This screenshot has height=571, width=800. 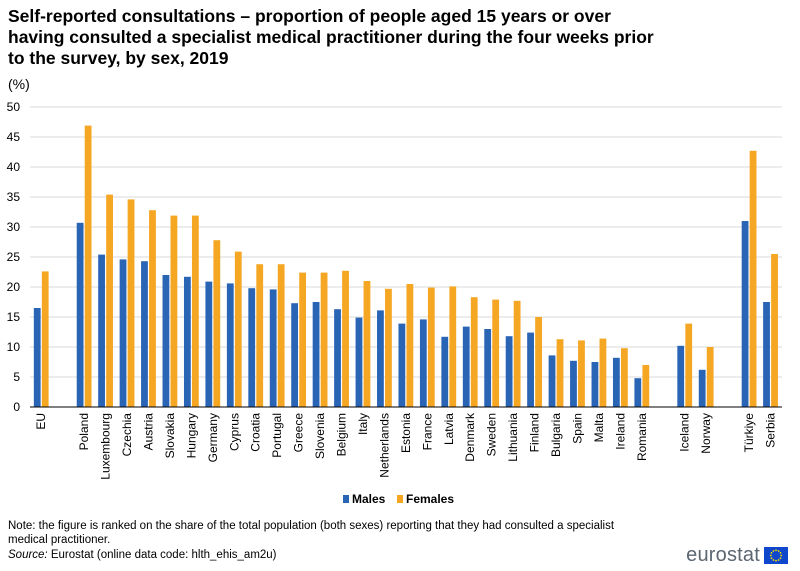 What do you see at coordinates (556, 435) in the screenshot?
I see `x-tick-label: Bulgaria` at bounding box center [556, 435].